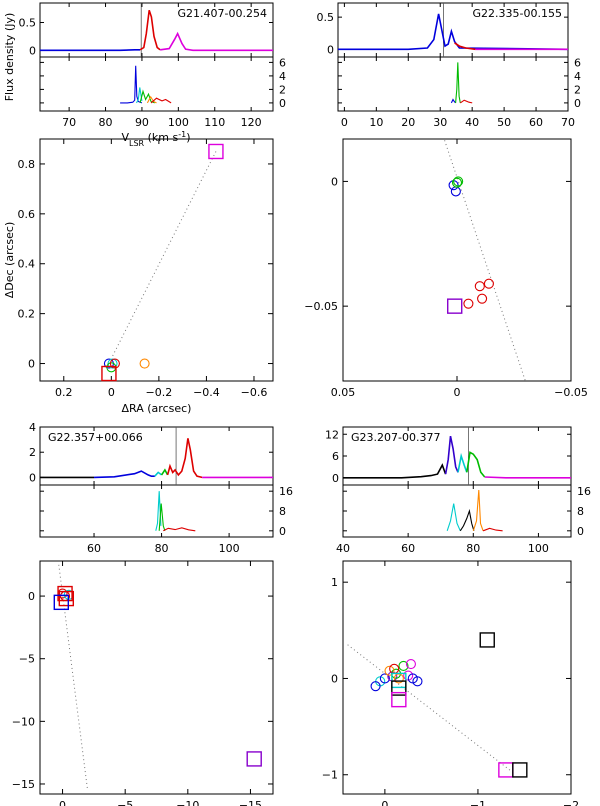 The height and width of the screenshot is (806, 600). I want to click on g21-map-xtick-label: 0, so click(111, 392).